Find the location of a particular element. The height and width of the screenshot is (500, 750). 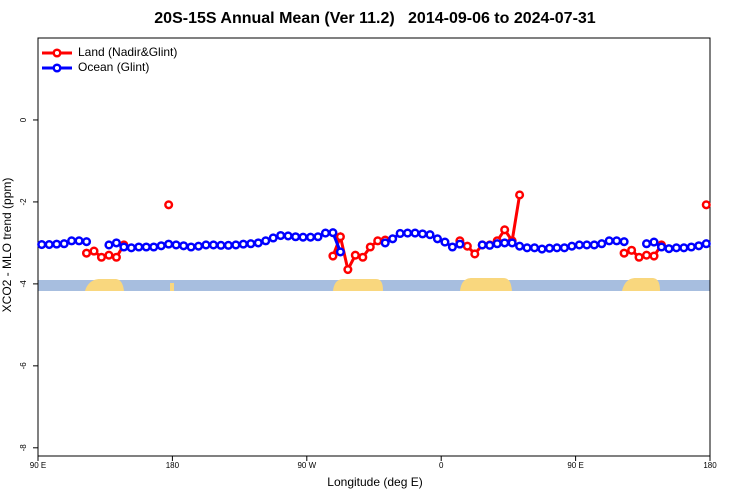

legend-label: Land (Nadir&Glint) is located at coordinates (127, 52).